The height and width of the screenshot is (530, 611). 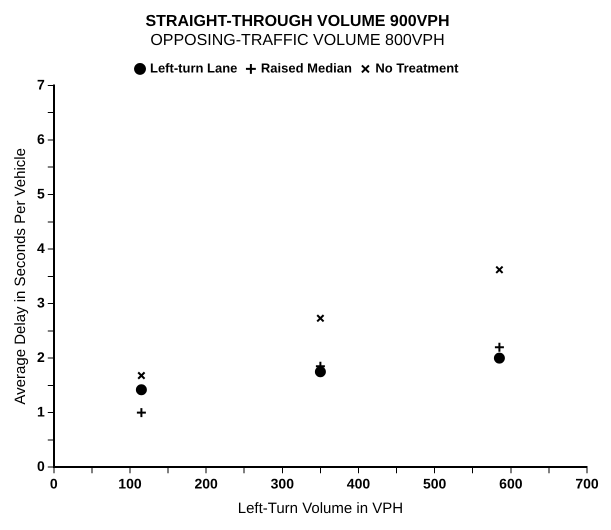 I want to click on x-axis-title: Left-Turn Volume in VPH, so click(x=321, y=509).